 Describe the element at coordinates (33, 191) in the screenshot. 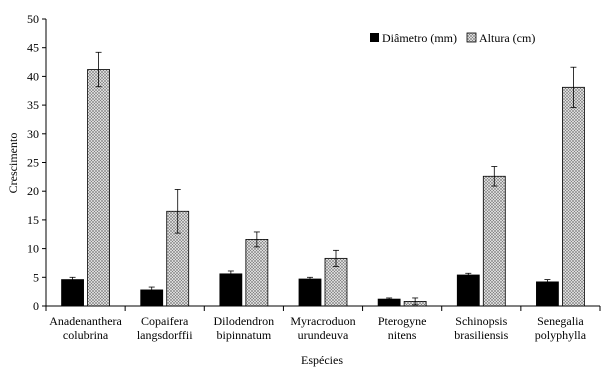

I see `y-tick-label-4: 20` at that location.